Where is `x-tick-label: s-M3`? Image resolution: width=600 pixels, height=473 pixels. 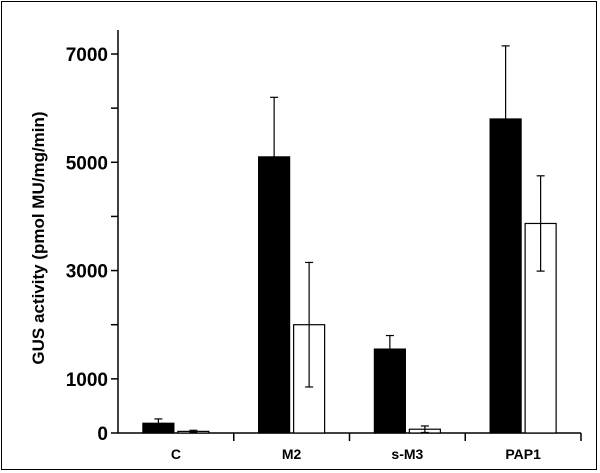 x-tick-label: s-M3 is located at coordinates (407, 454).